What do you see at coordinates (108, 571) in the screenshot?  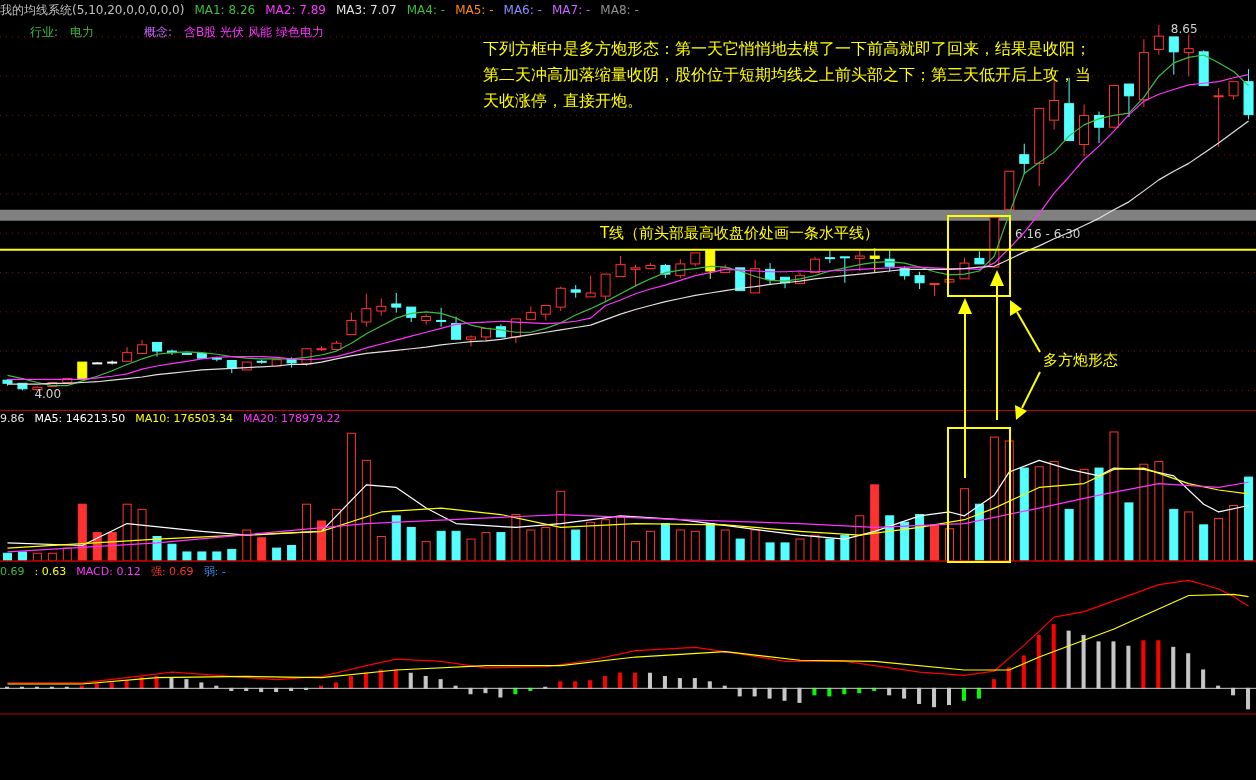 I see `text: MACD: 0.12` at bounding box center [108, 571].